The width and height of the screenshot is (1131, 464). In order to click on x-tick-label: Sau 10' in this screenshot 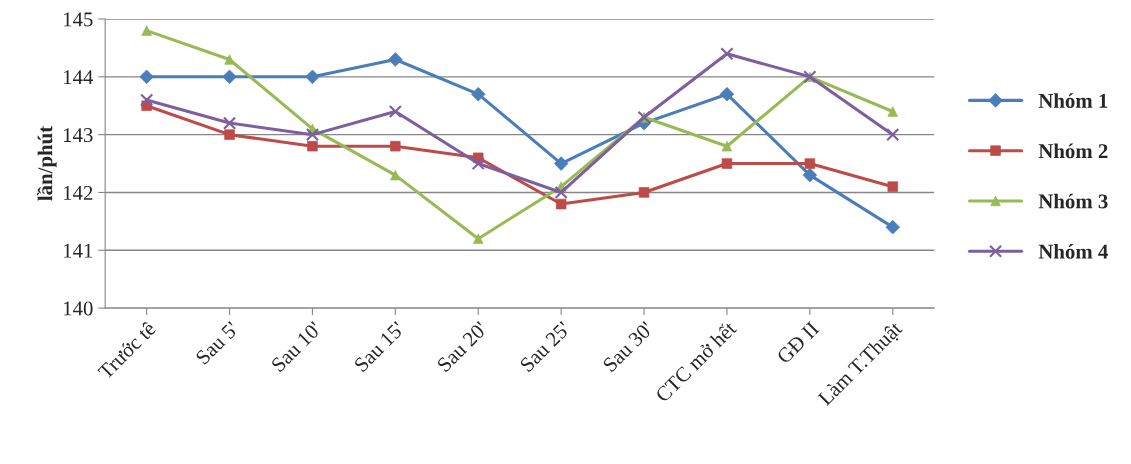, I will do `click(296, 346)`.